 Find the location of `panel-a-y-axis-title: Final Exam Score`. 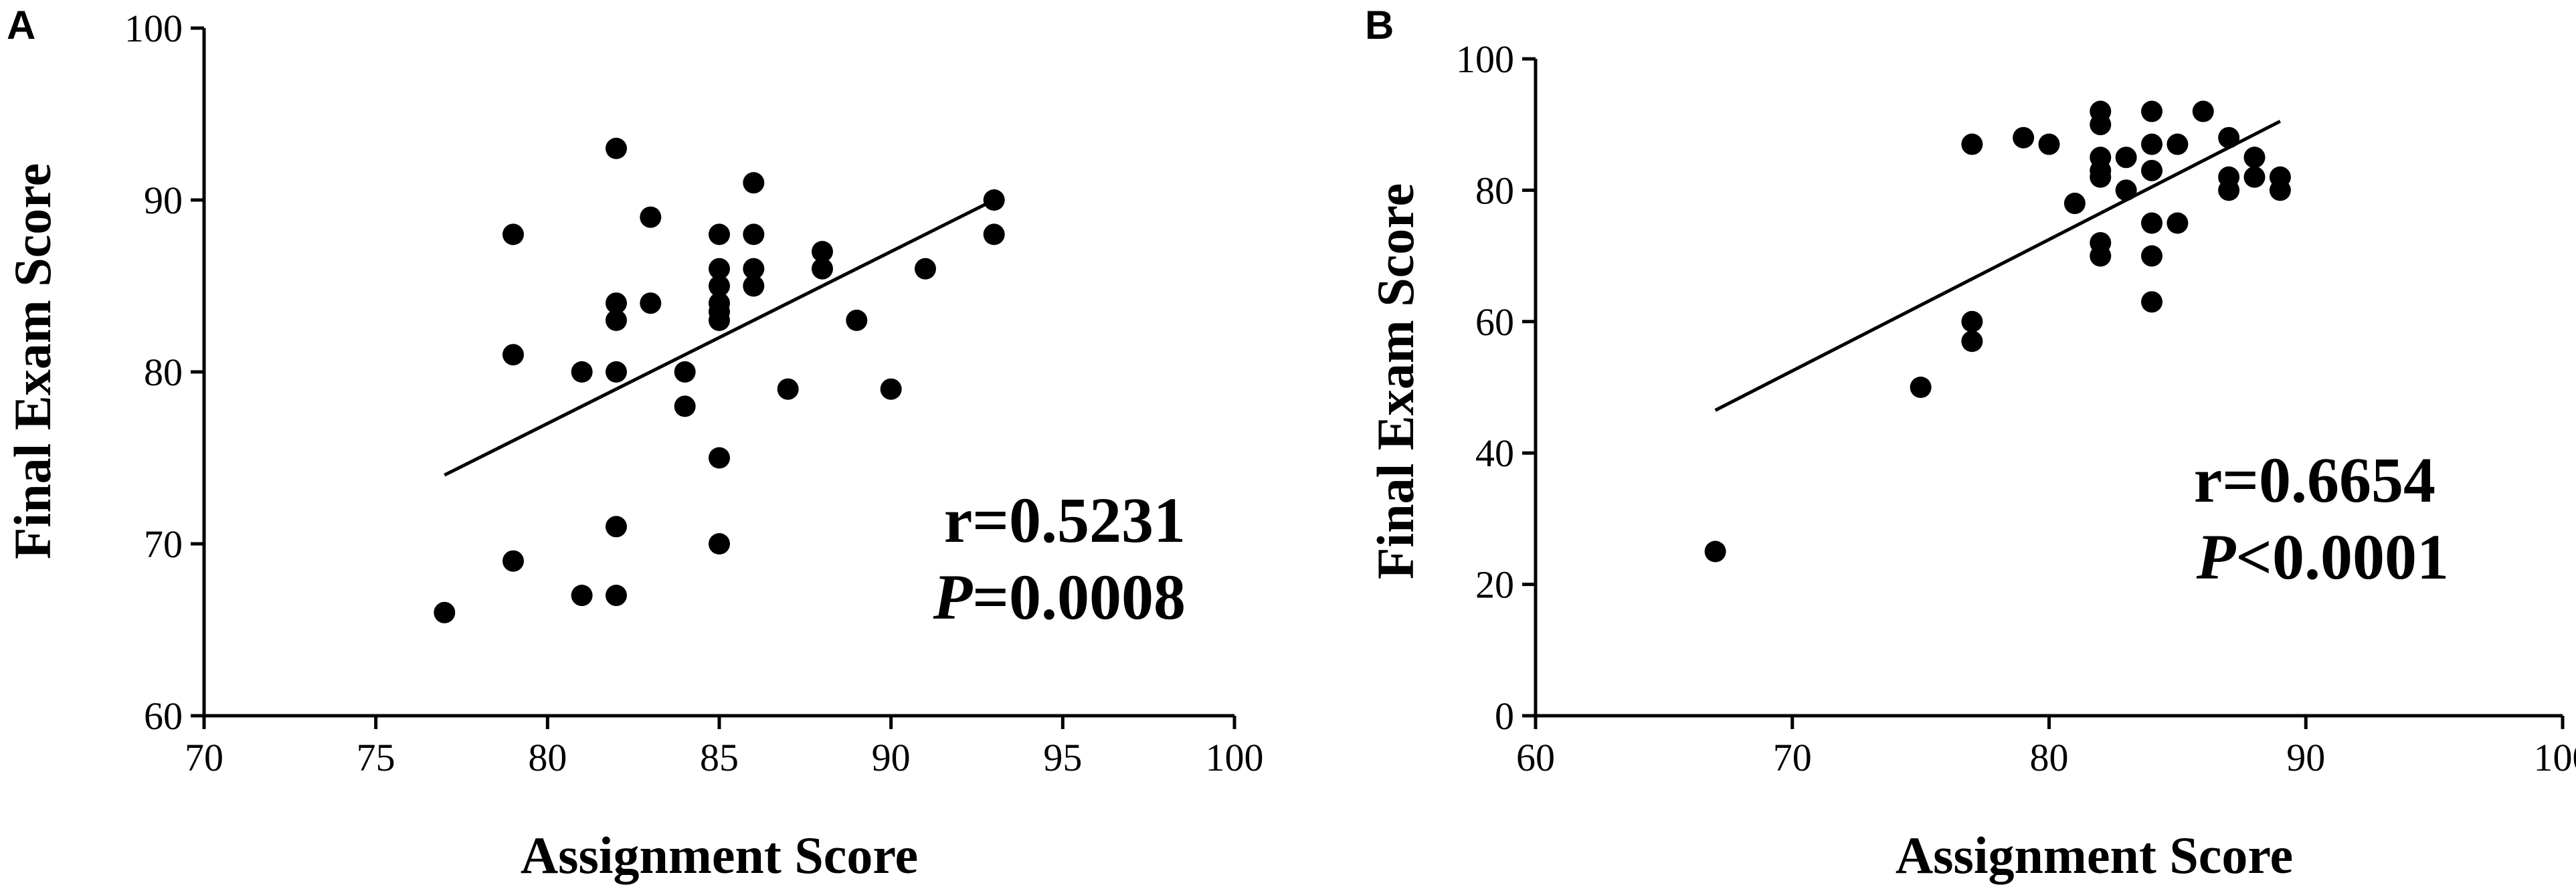

panel-a-y-axis-title: Final Exam Score is located at coordinates (32, 361).